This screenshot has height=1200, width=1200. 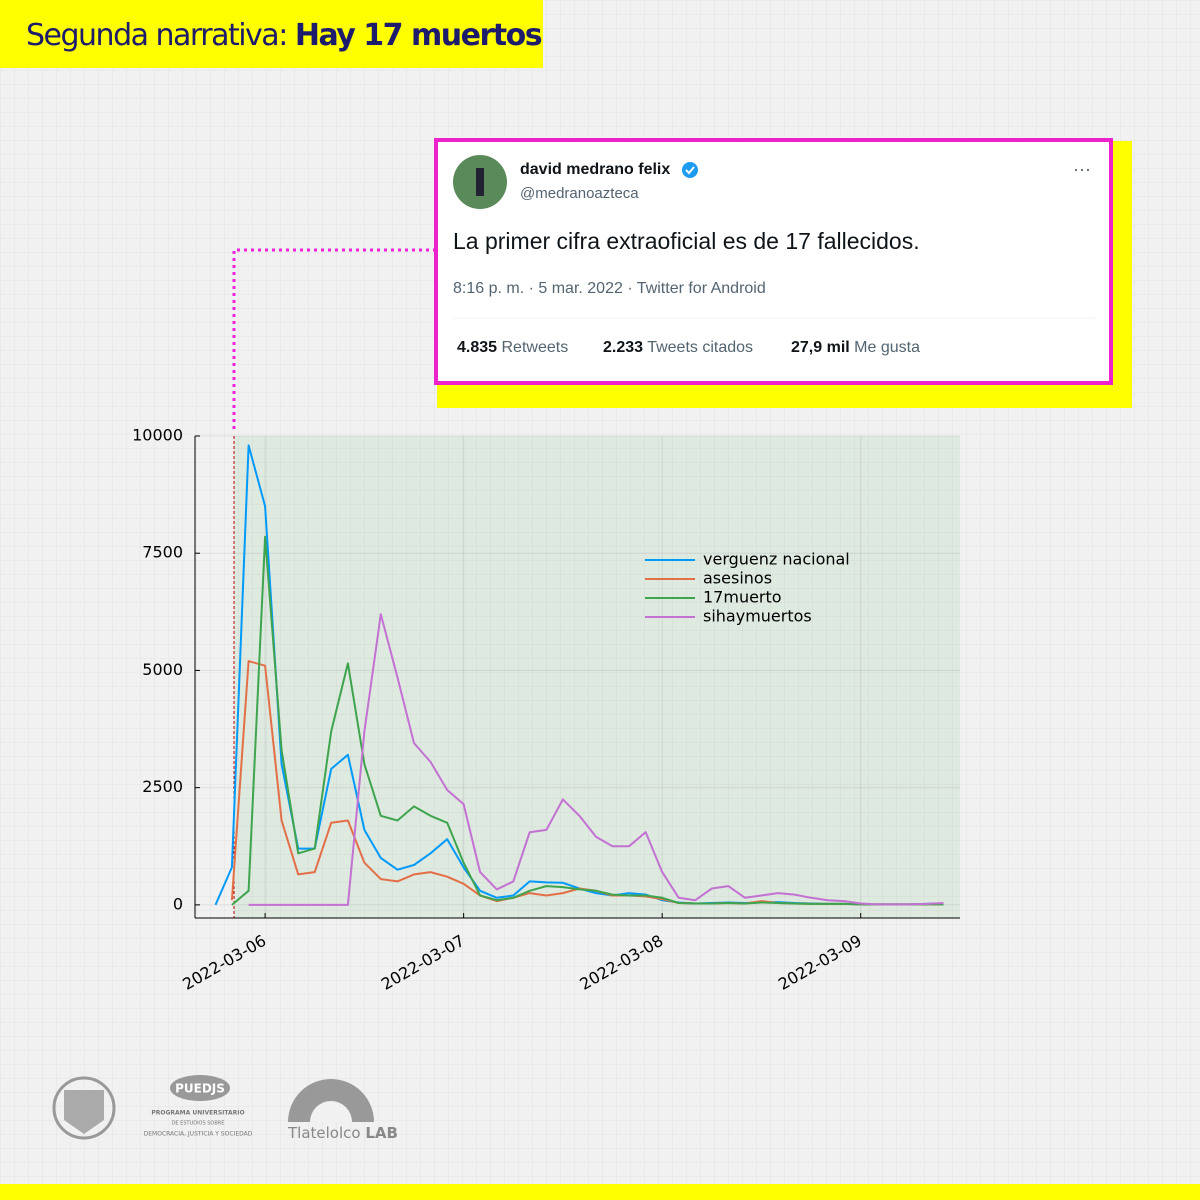 I want to click on footer-strip, so click(x=600, y=1192).